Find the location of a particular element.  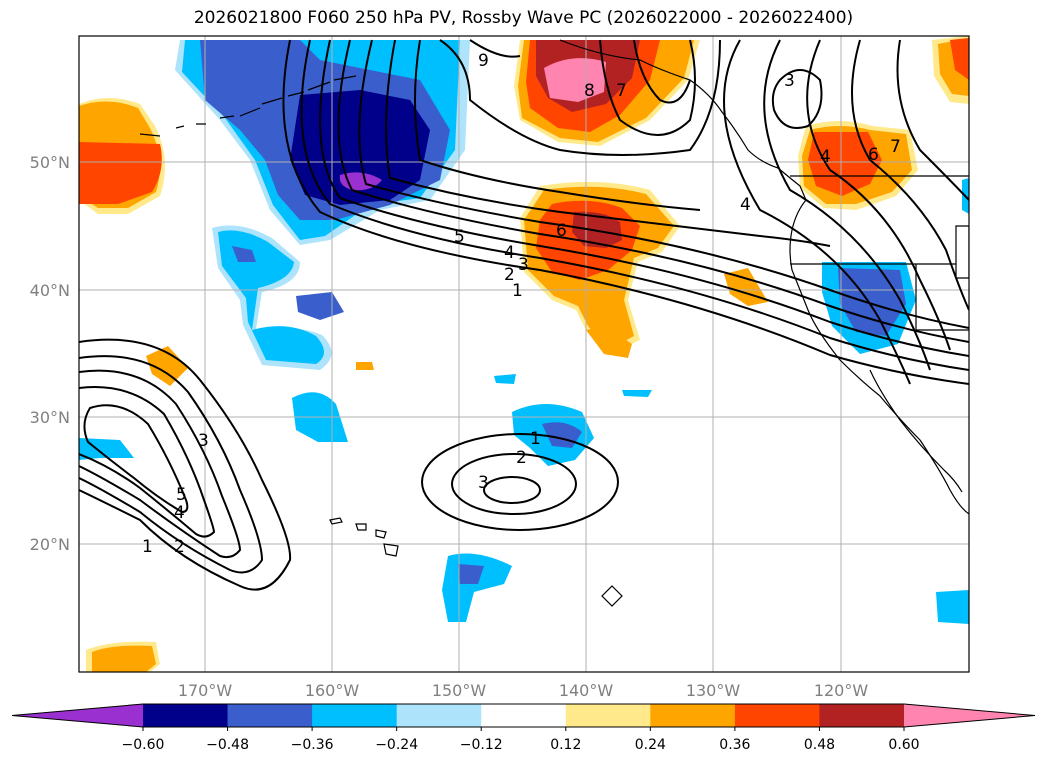

colorbar-tick-label: −0.12 is located at coordinates (481, 745).